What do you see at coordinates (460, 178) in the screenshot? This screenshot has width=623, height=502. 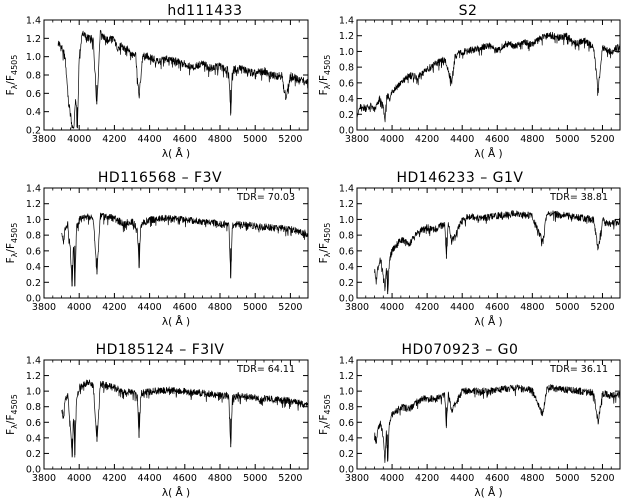 I see `panel-title: HD146233 – G1V` at bounding box center [460, 178].